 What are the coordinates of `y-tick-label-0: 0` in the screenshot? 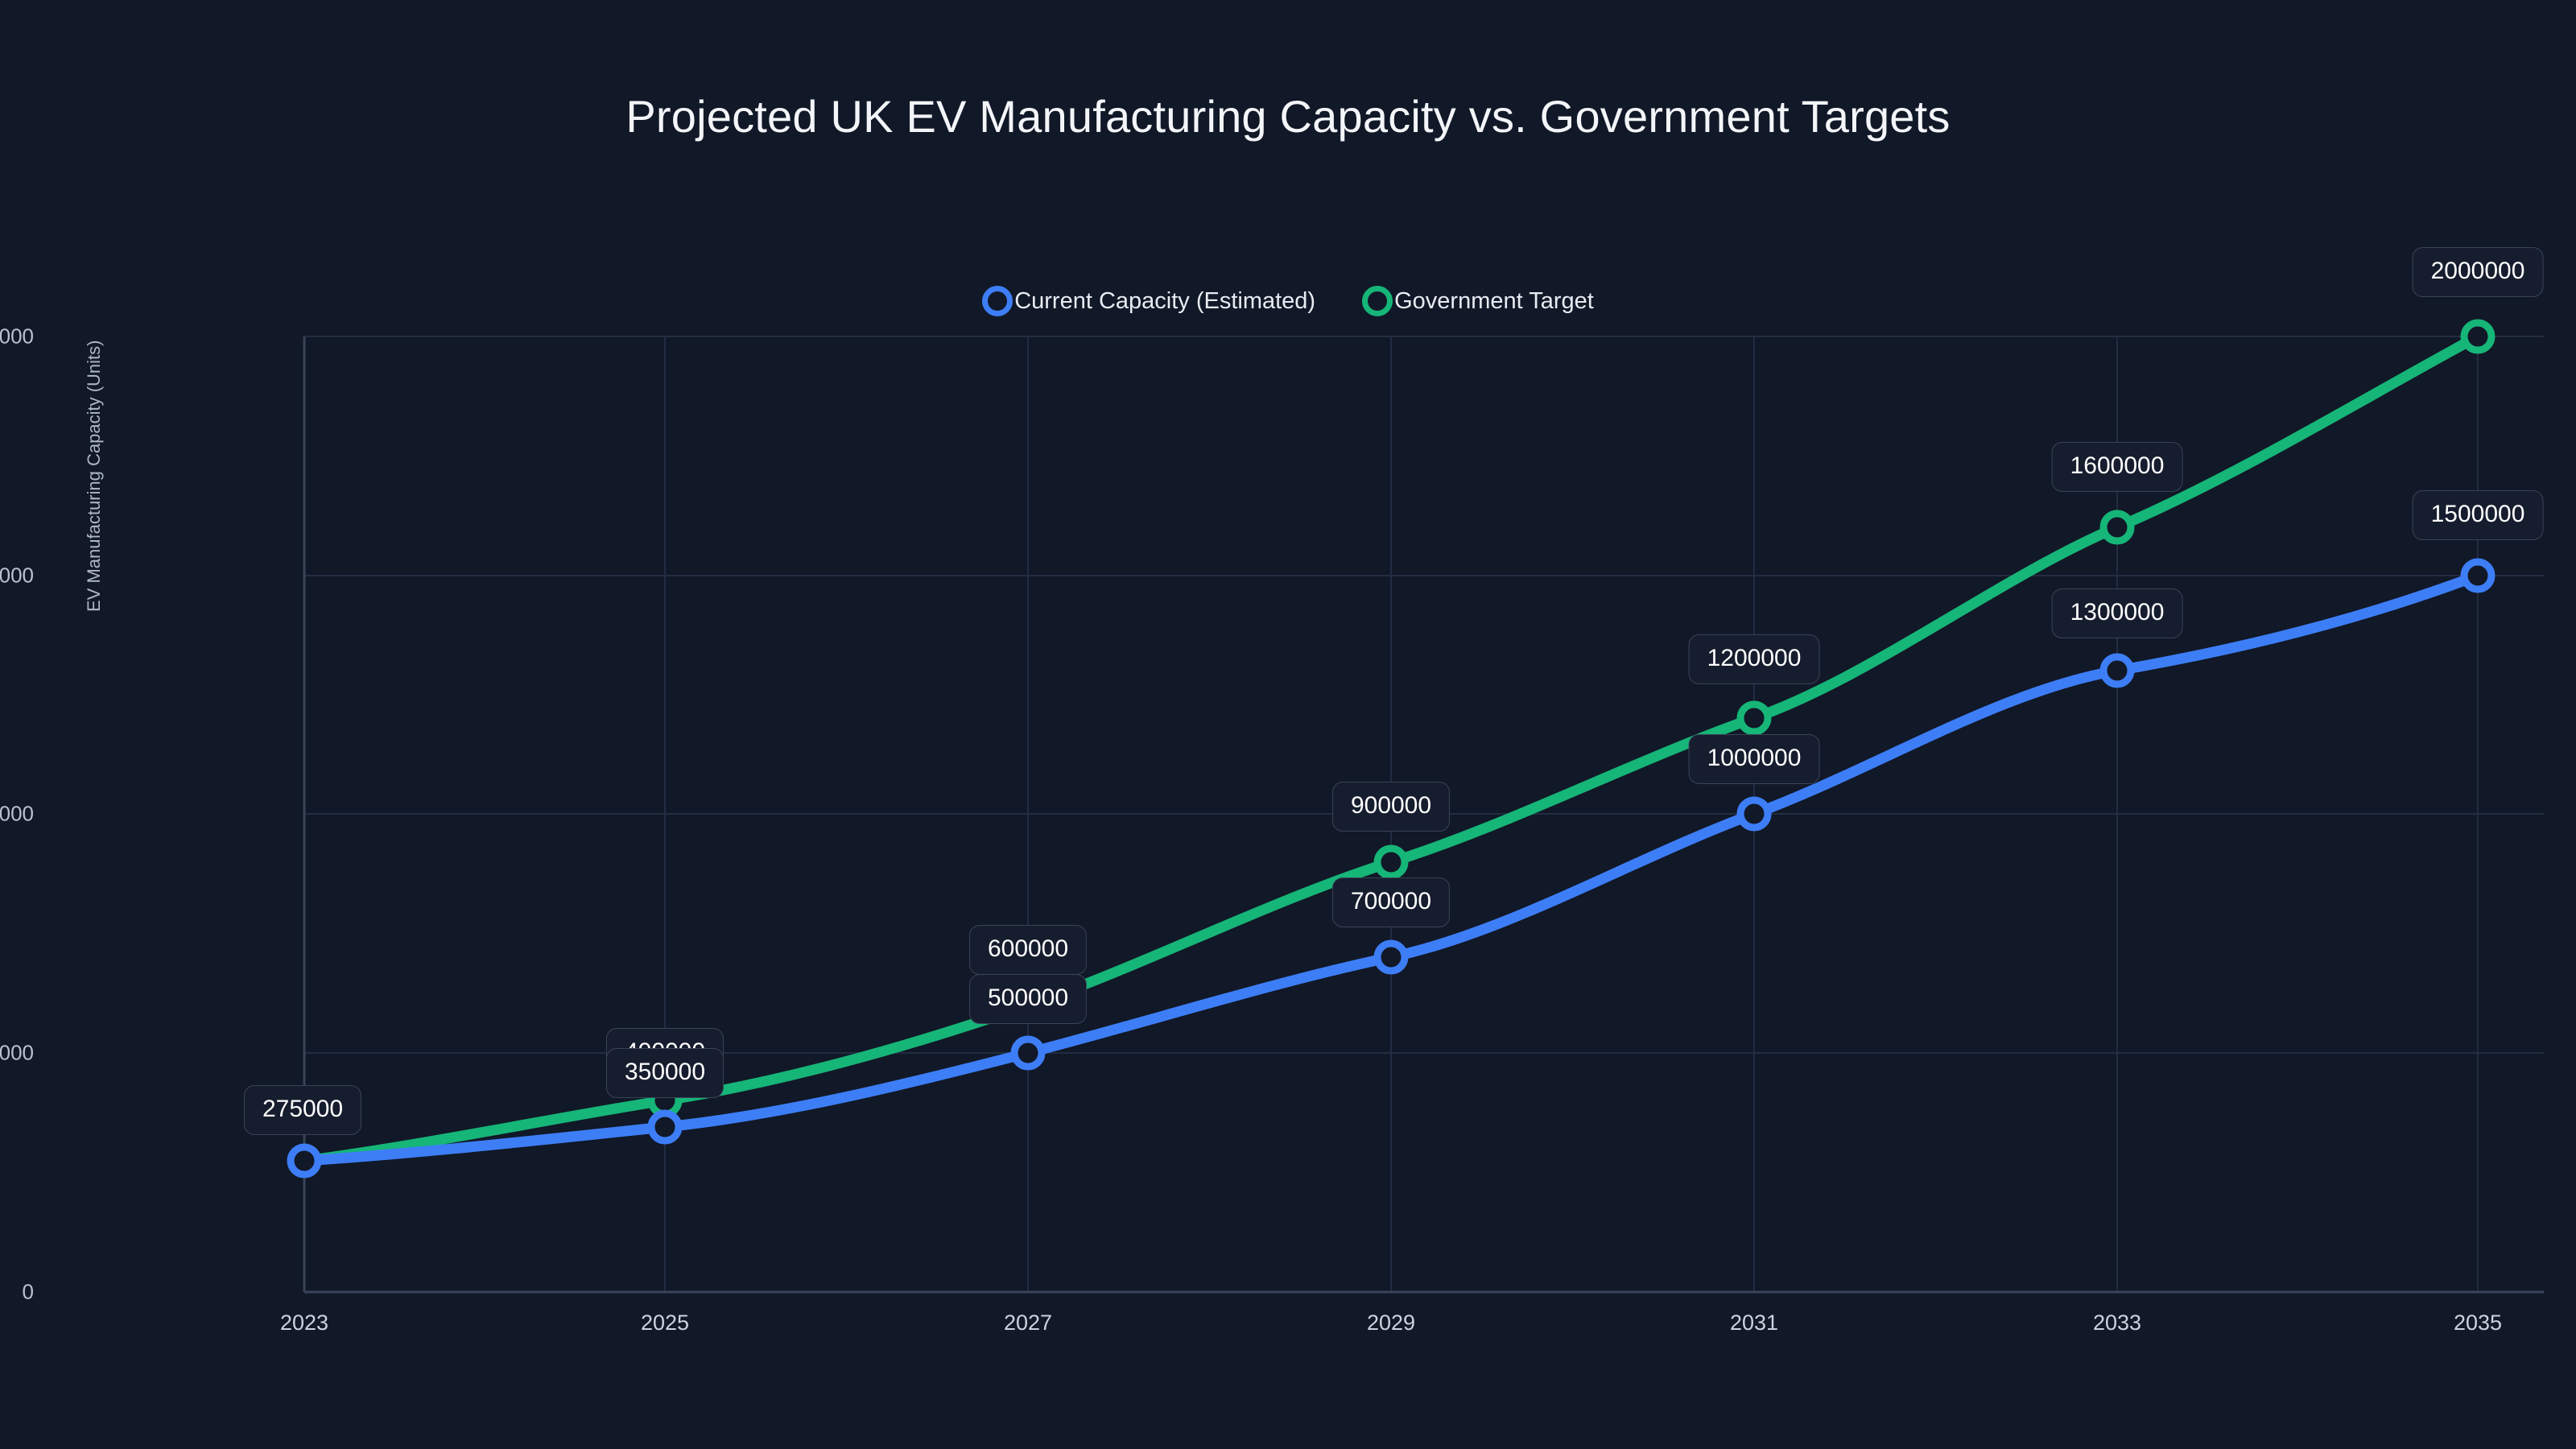 It's located at (28, 1291).